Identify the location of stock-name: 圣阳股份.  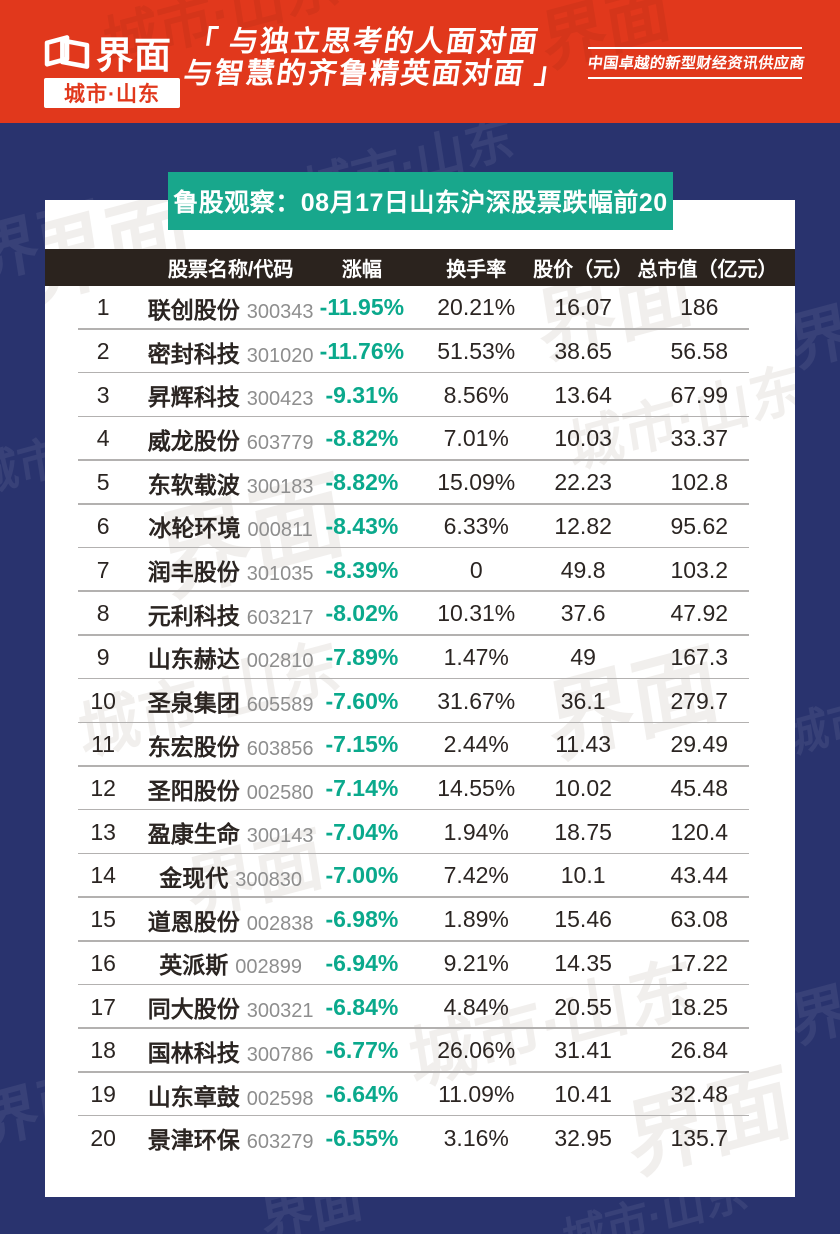
(193, 790).